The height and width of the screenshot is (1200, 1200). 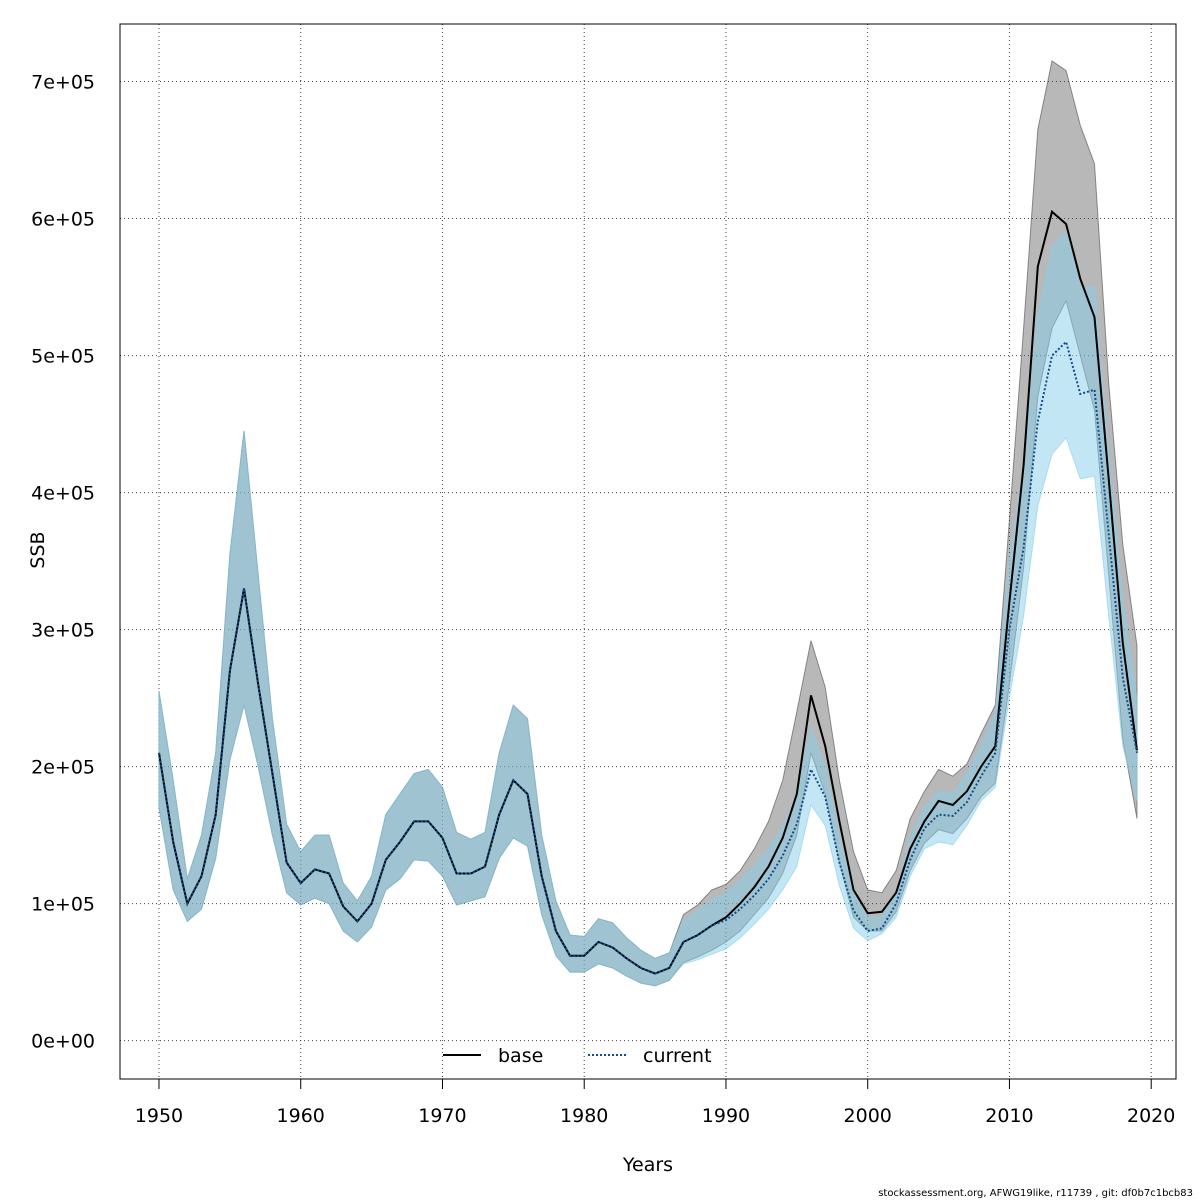 I want to click on x-tick-label-1980: 1980, so click(x=584, y=1116).